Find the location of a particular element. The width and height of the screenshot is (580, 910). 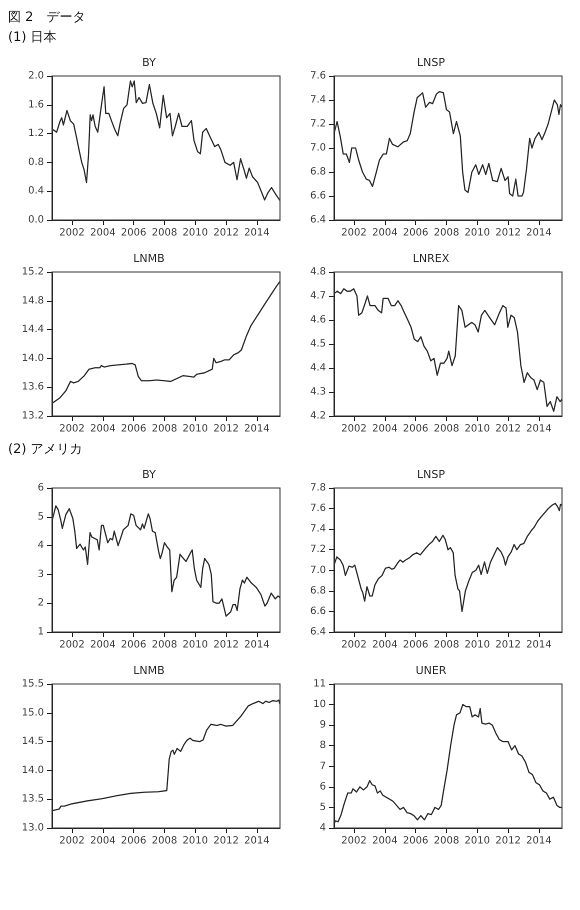

y-tick-label: 7.8 is located at coordinates (318, 488).